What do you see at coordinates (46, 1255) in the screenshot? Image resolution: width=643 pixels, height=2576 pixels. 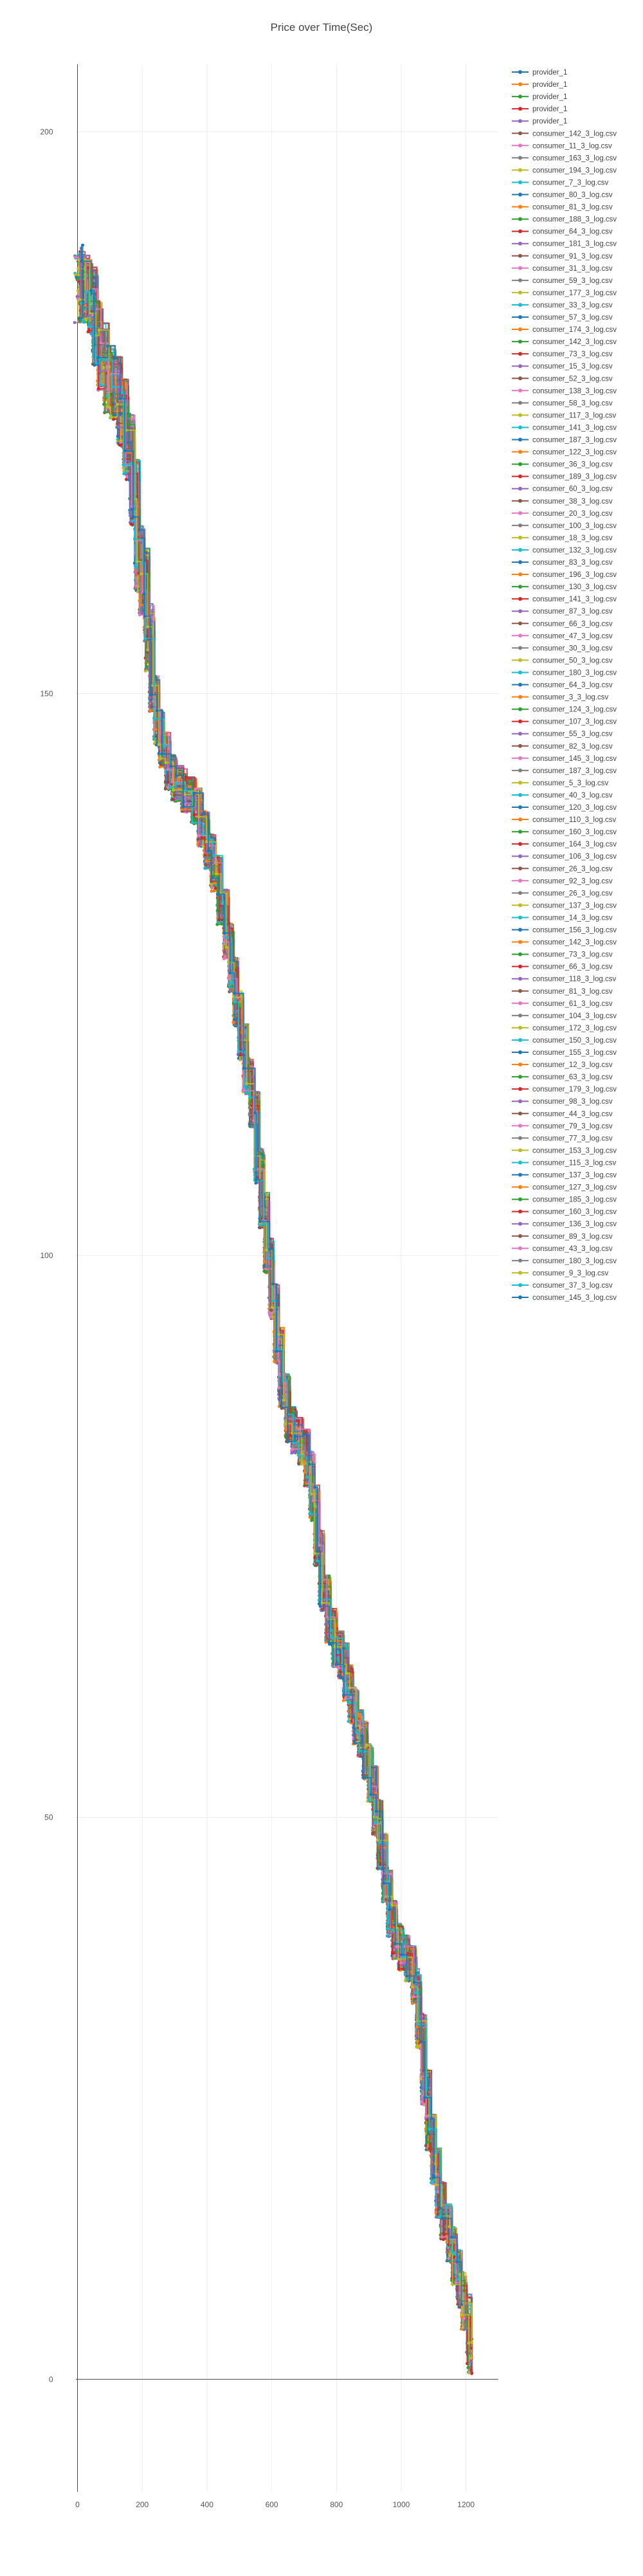 I see `y-tick-label: 100` at bounding box center [46, 1255].